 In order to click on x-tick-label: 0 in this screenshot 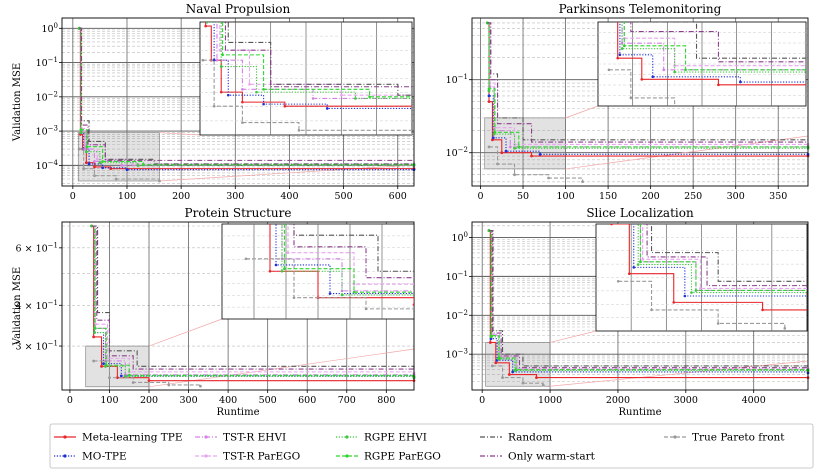, I will do `click(482, 400)`.